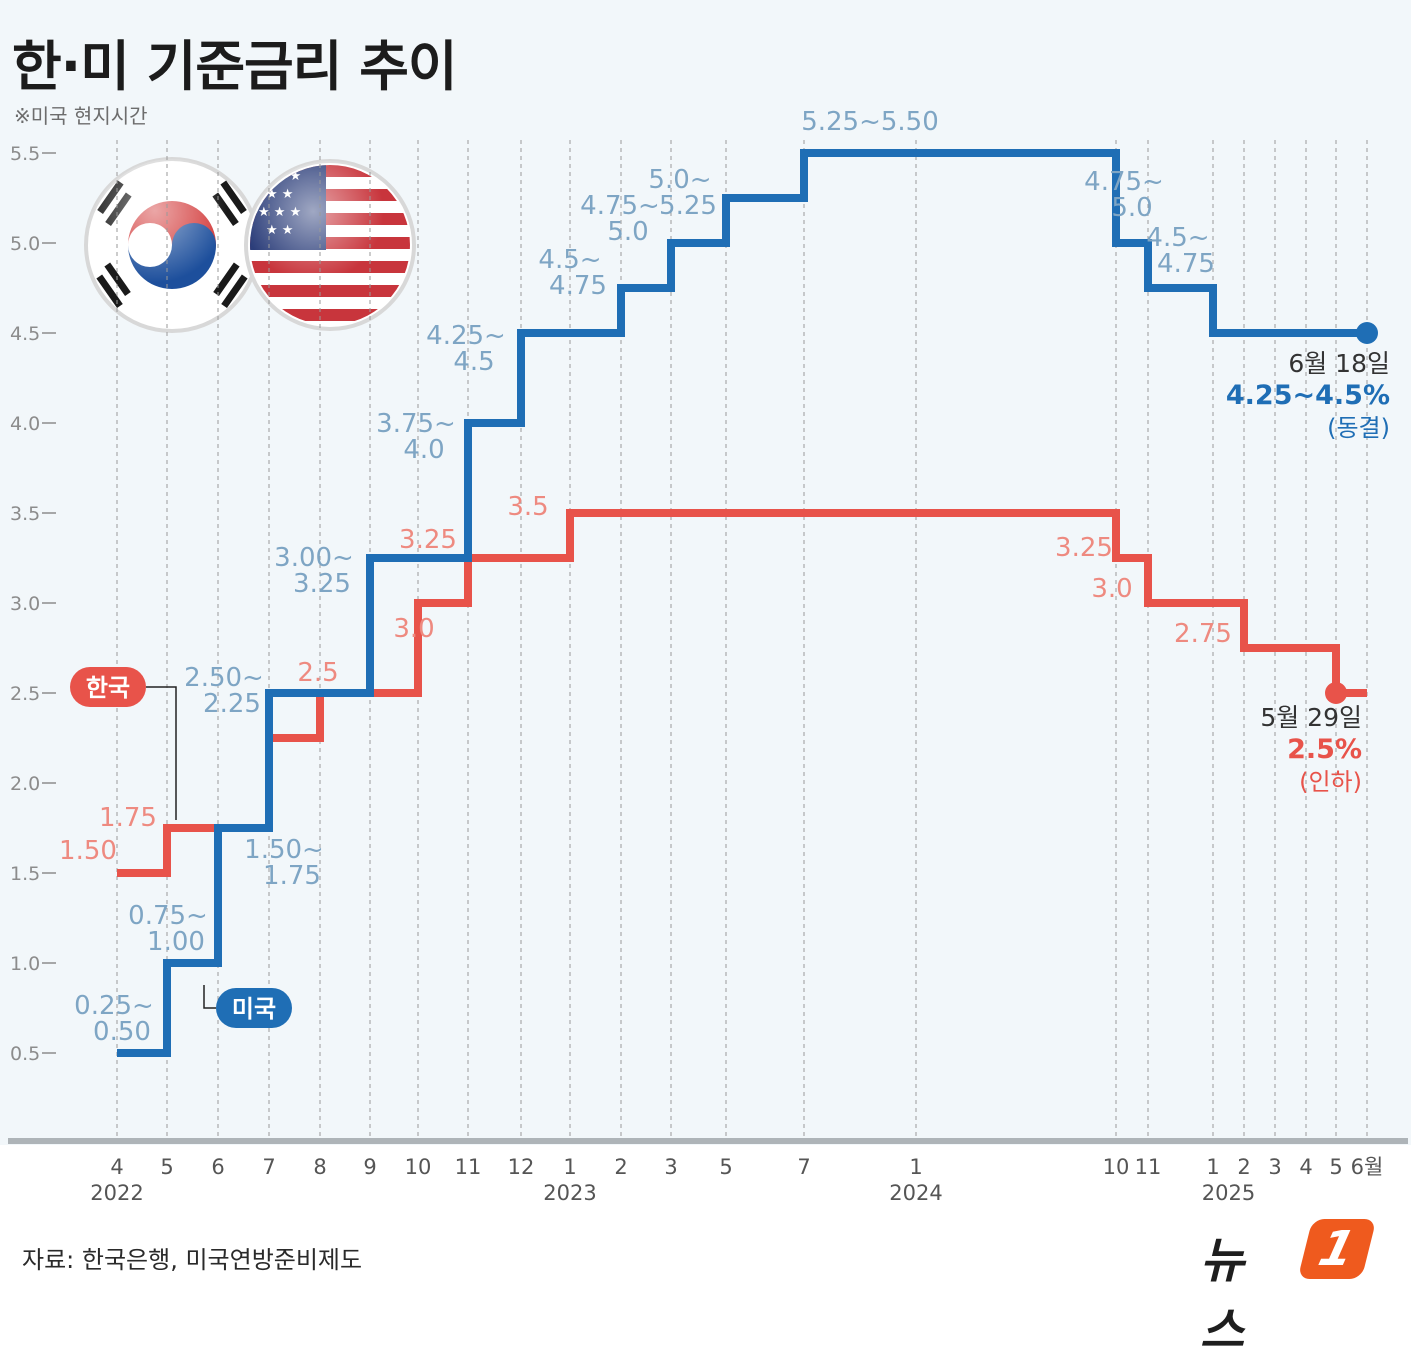  What do you see at coordinates (1339, 363) in the screenshot?
I see `us-annotation-date: 6월 18일` at bounding box center [1339, 363].